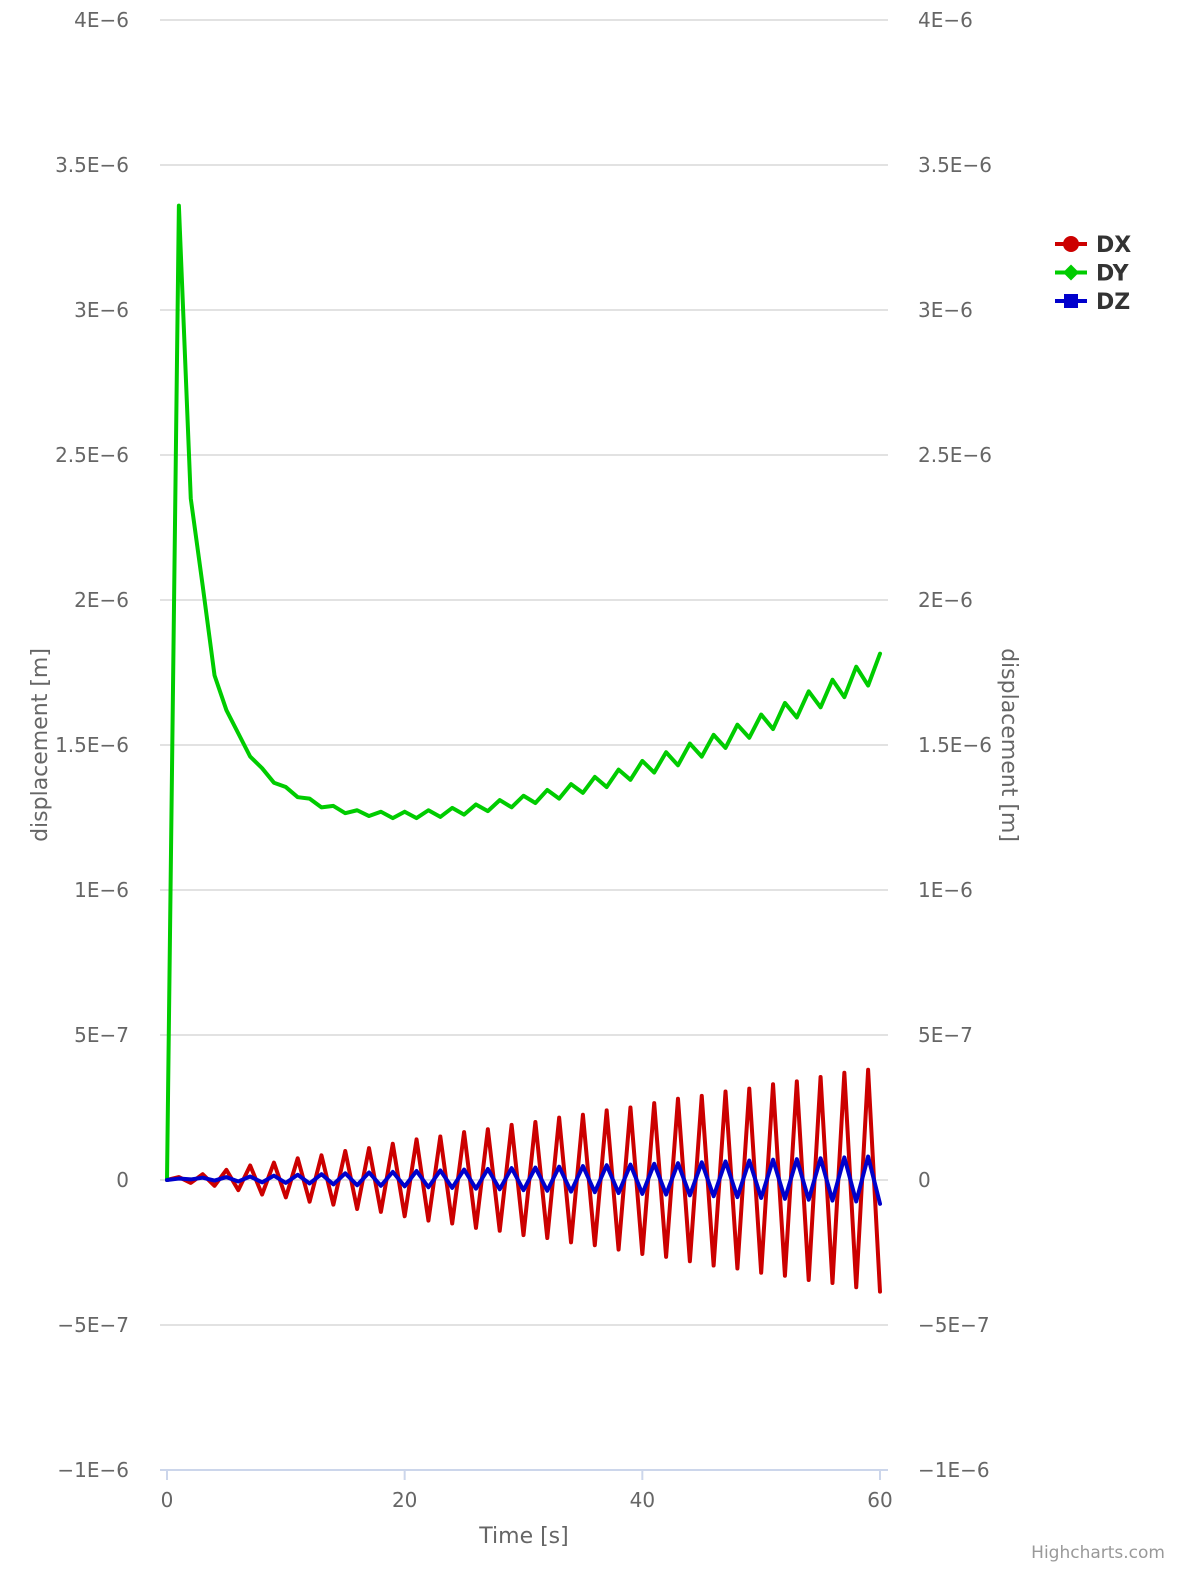 This screenshot has width=1200, height=1592. I want to click on y-tick-label-right: 2.5E−6, so click(955, 455).